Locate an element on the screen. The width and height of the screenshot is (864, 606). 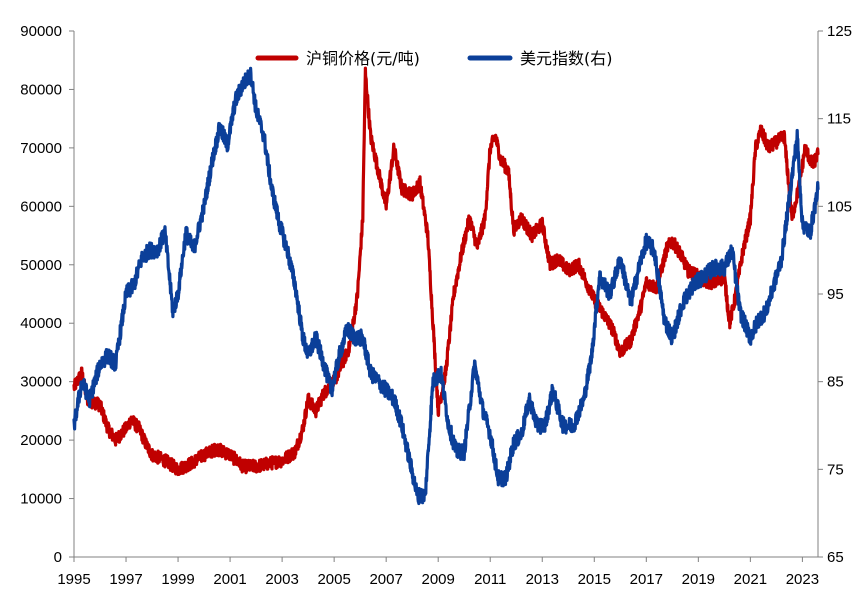
right-tick-label: 125 is located at coordinates (839, 31).